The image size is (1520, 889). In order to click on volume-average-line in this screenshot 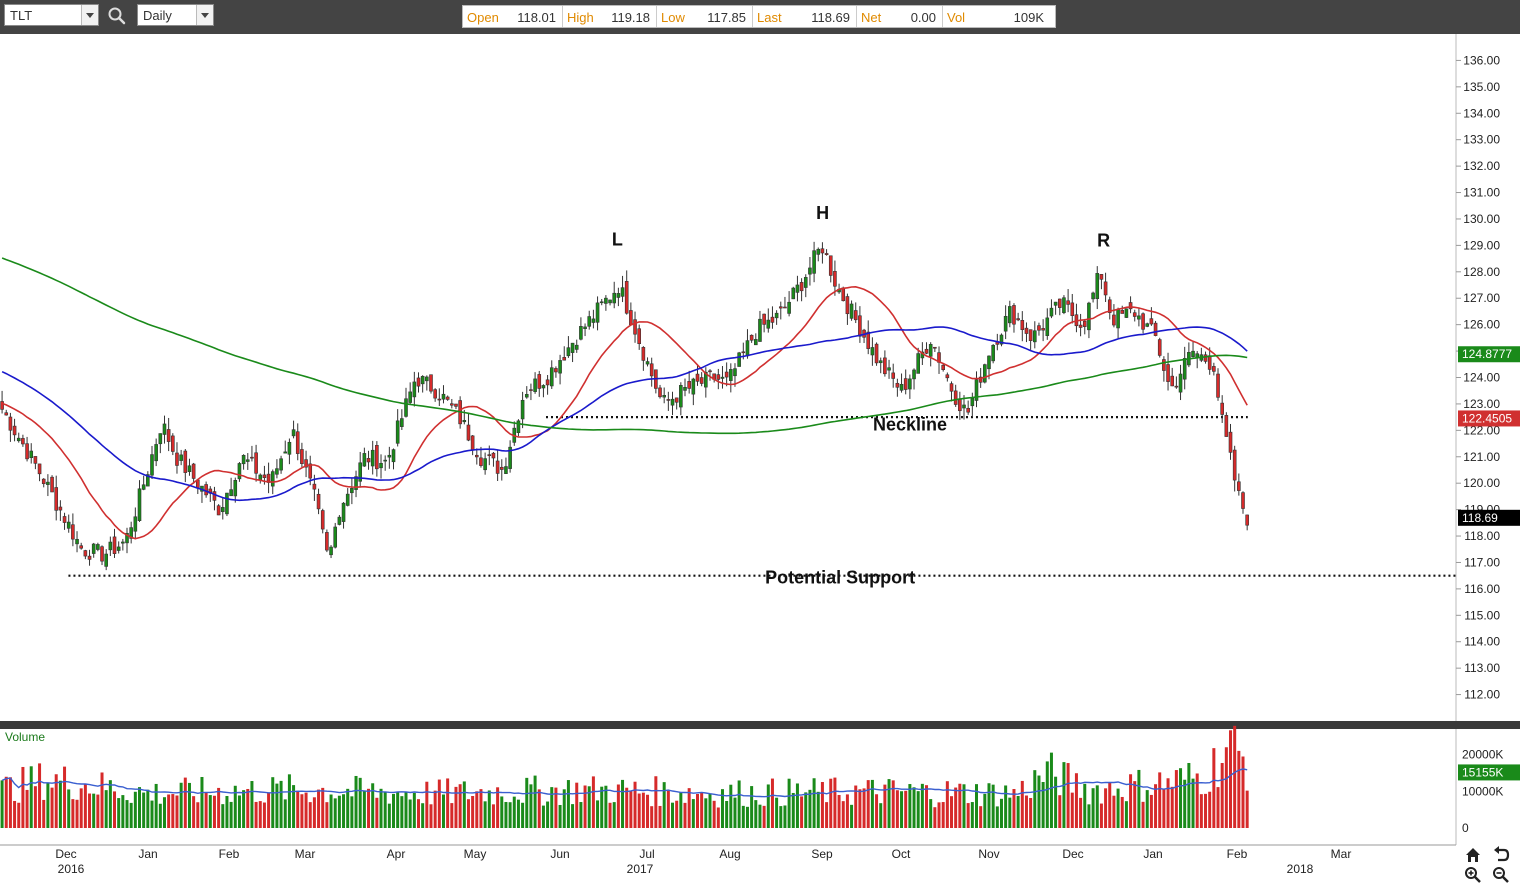, I will do `click(624, 783)`.